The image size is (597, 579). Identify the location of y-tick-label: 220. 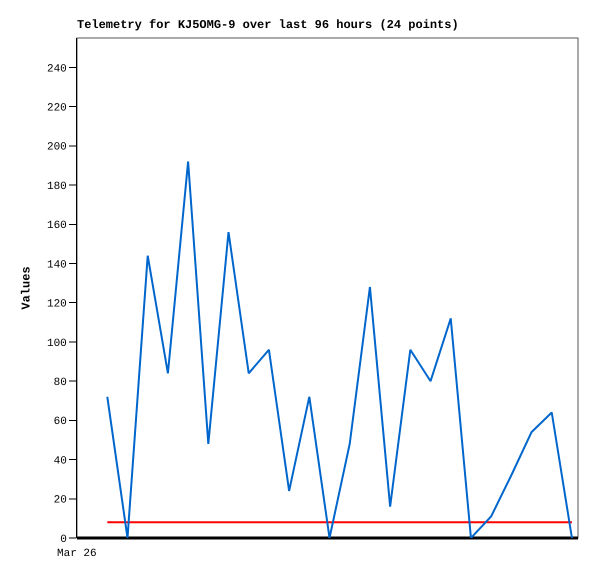
(56, 108).